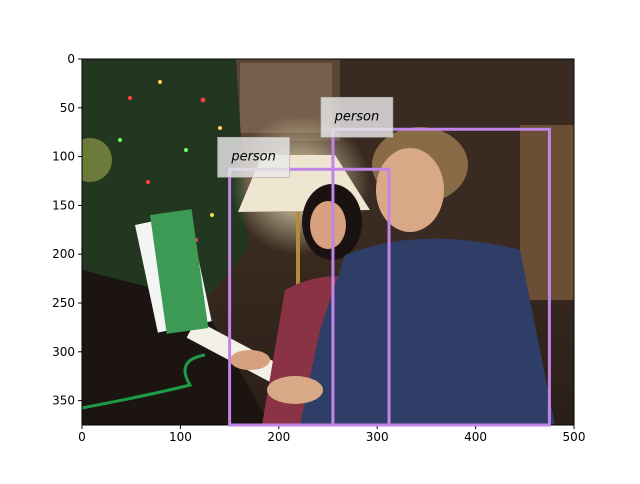 The width and height of the screenshot is (640, 484). What do you see at coordinates (71, 59) in the screenshot?
I see `y-tick-label: 0` at bounding box center [71, 59].